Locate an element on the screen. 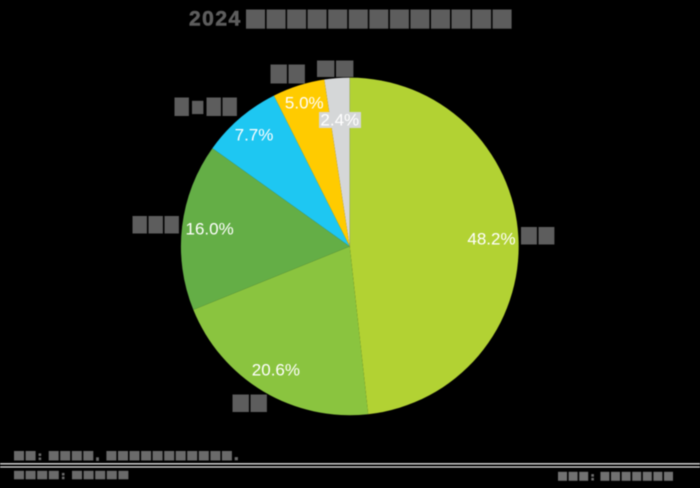  svg-text: 20.6% is located at coordinates (276, 369).